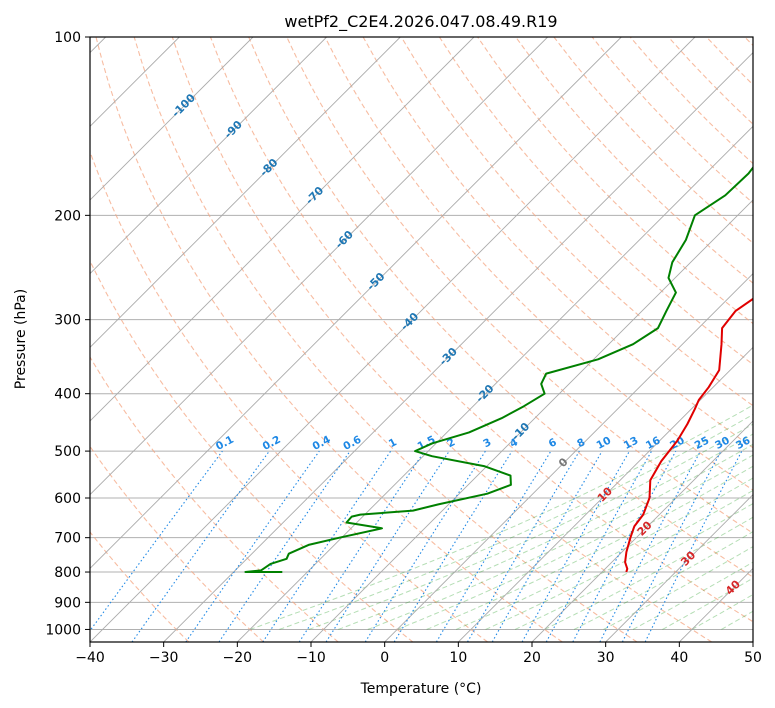  What do you see at coordinates (393, 443) in the screenshot?
I see `mixing-ratio-label: 1` at bounding box center [393, 443].